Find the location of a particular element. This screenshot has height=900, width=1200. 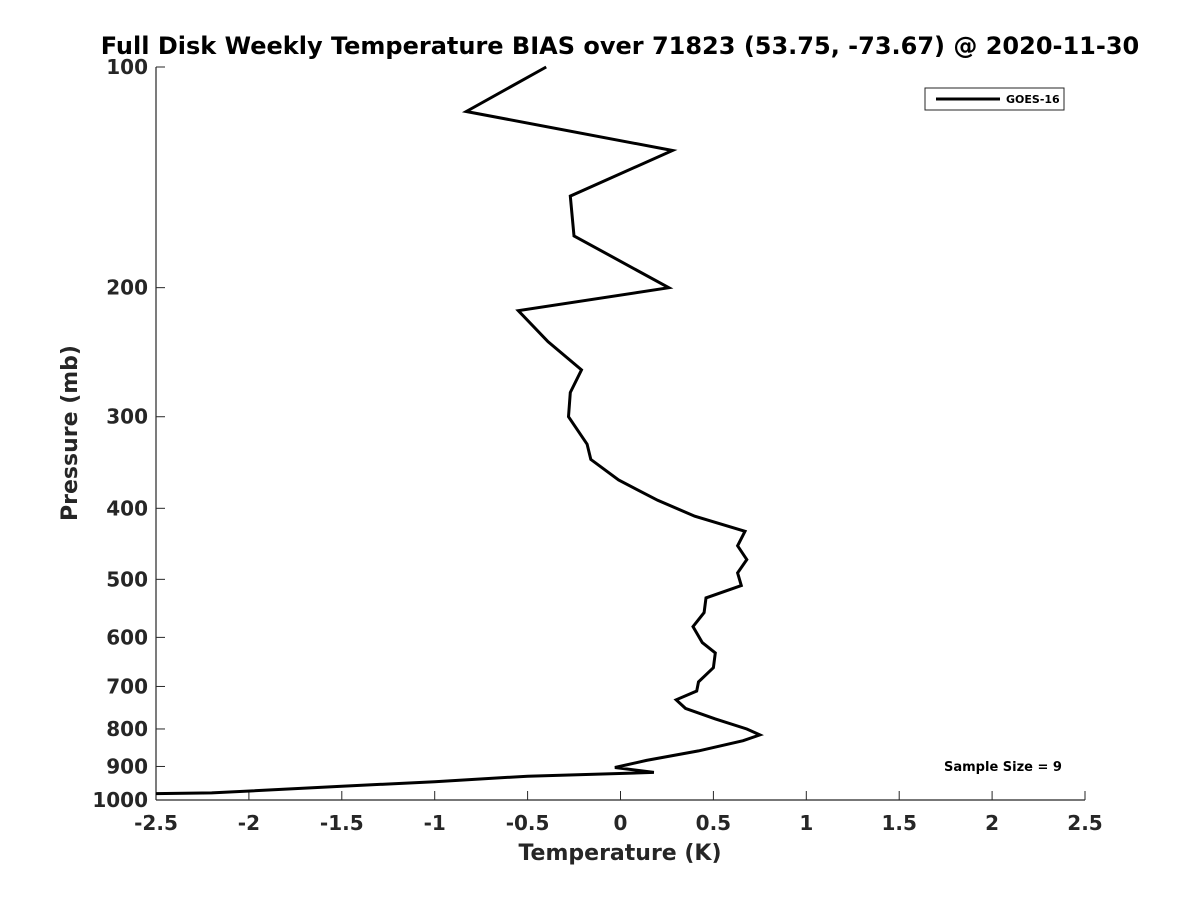

x-tick-label: 2.5 is located at coordinates (1084, 823).